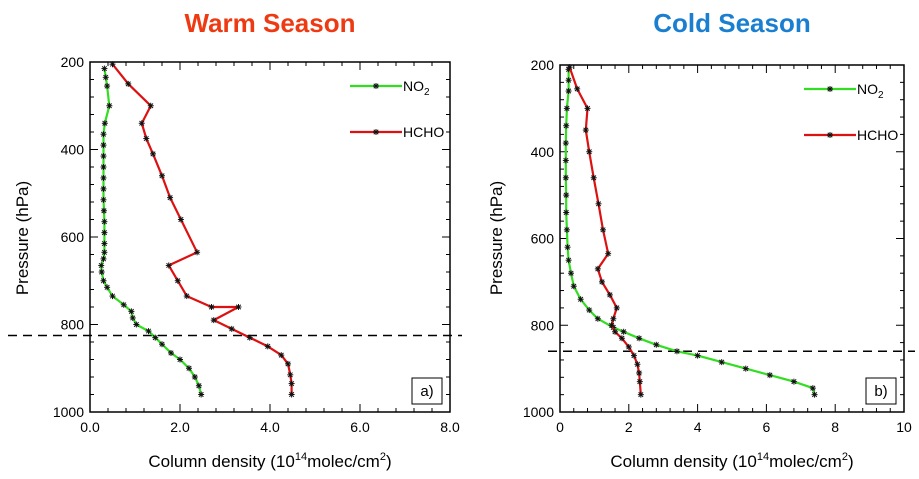 The width and height of the screenshot is (919, 479). Describe the element at coordinates (845, 457) in the screenshot. I see `cold-season-xlabel-sup2: 2` at that location.